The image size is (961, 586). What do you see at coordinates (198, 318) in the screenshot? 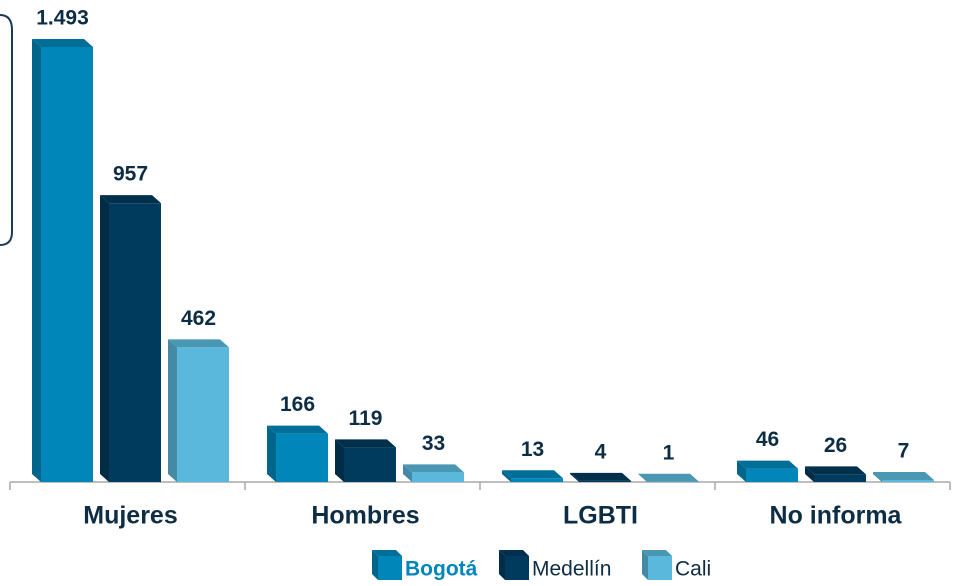
I see `data-label: 462` at bounding box center [198, 318].